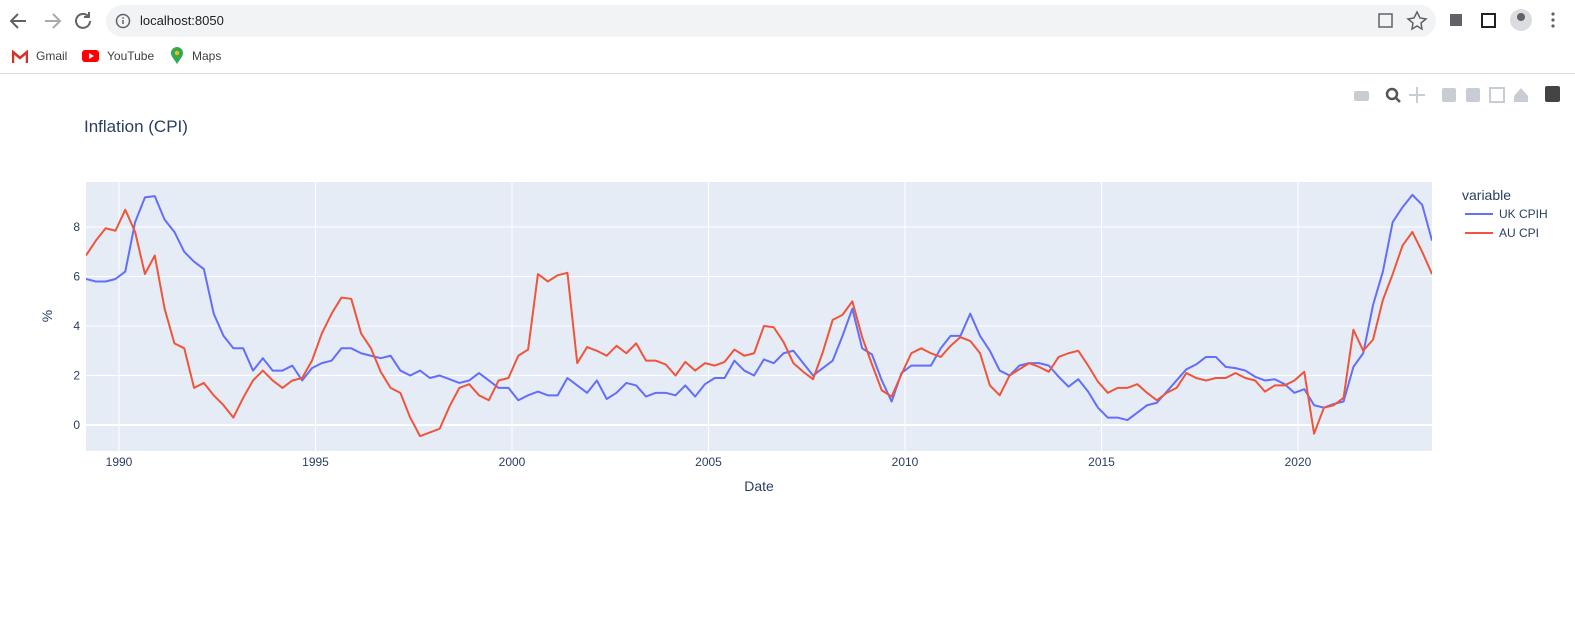 The width and height of the screenshot is (1575, 629). Describe the element at coordinates (76, 326) in the screenshot. I see `y-tick-label: 4` at that location.